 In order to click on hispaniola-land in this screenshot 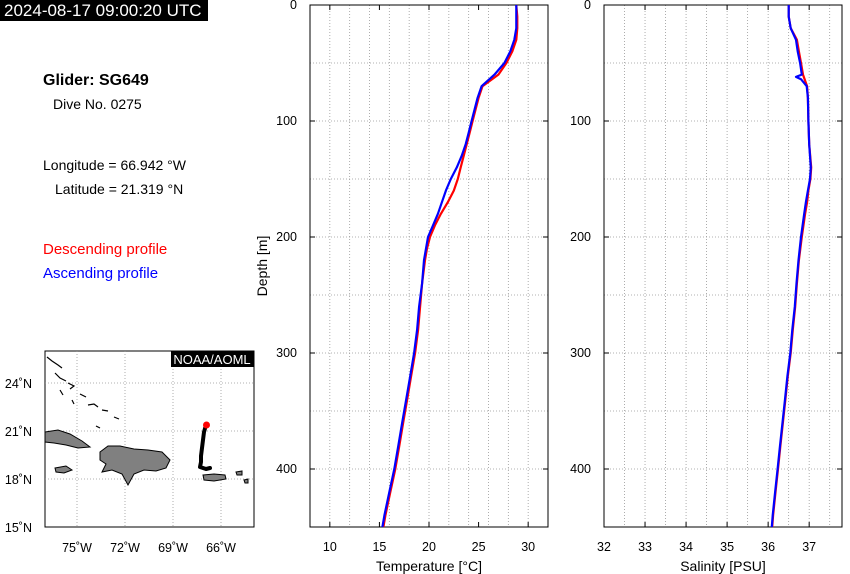, I will do `click(135, 466)`.